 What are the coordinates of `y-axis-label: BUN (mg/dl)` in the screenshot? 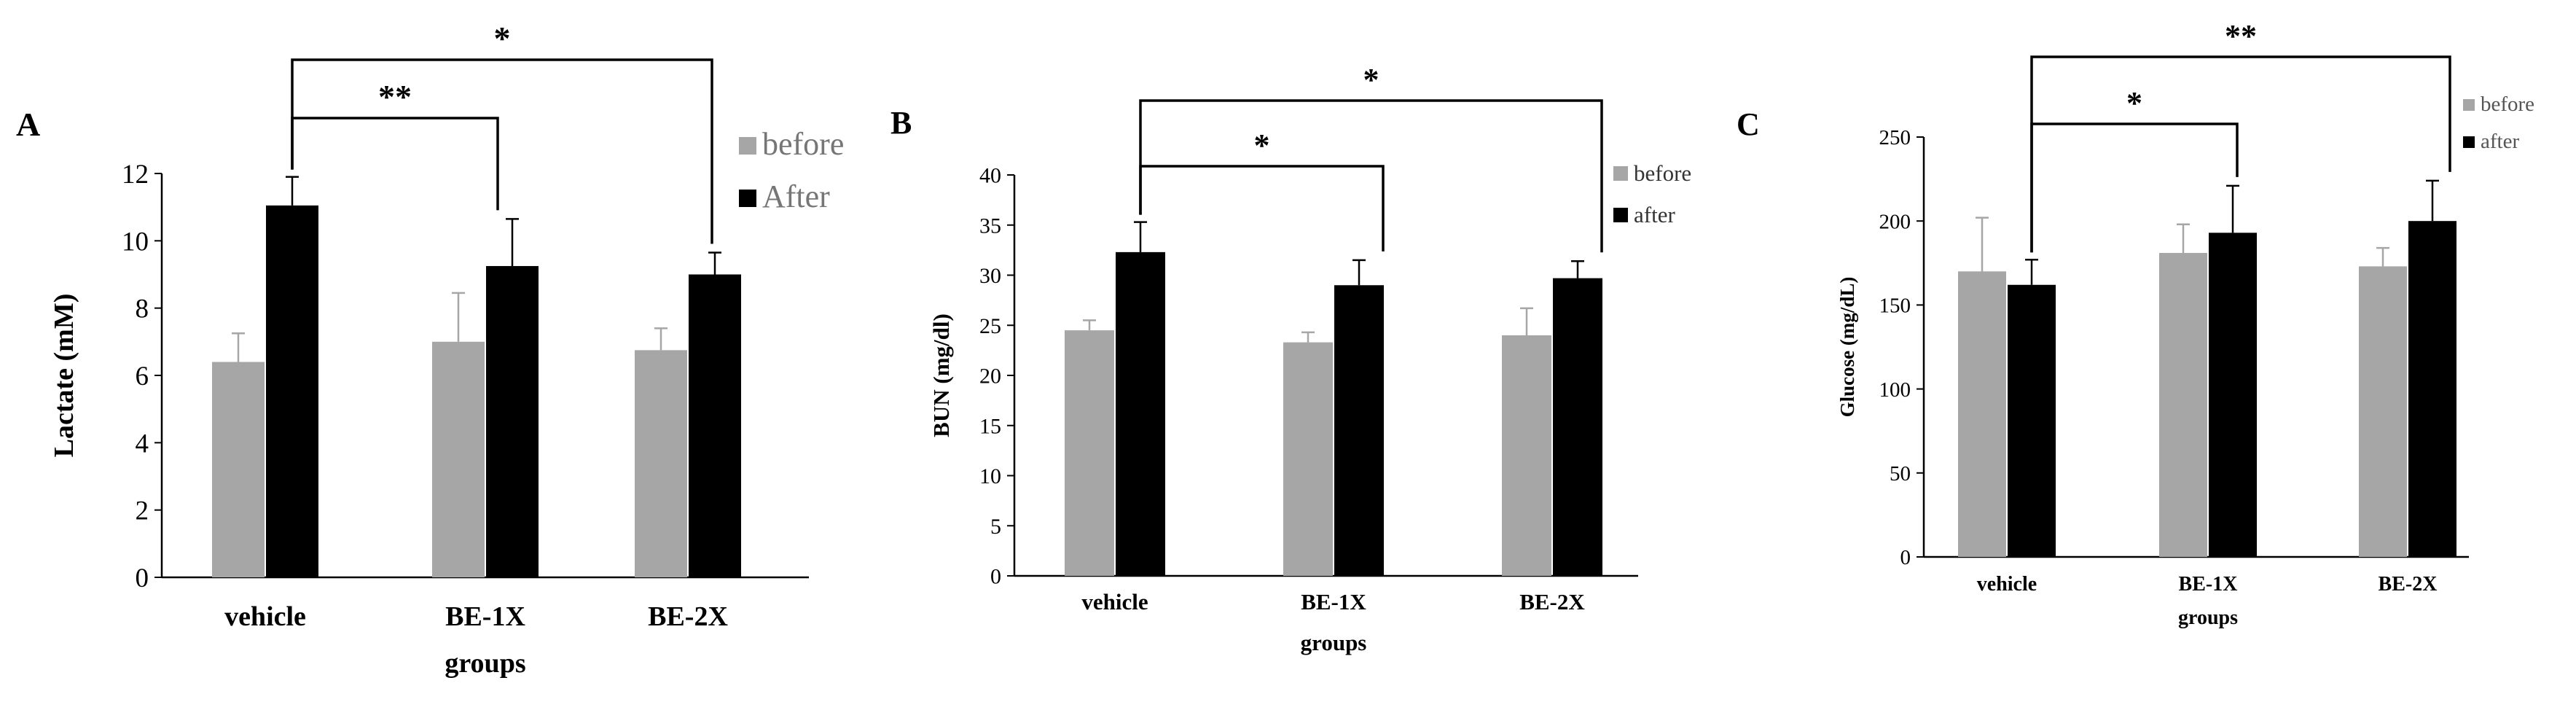 It's located at (941, 375).